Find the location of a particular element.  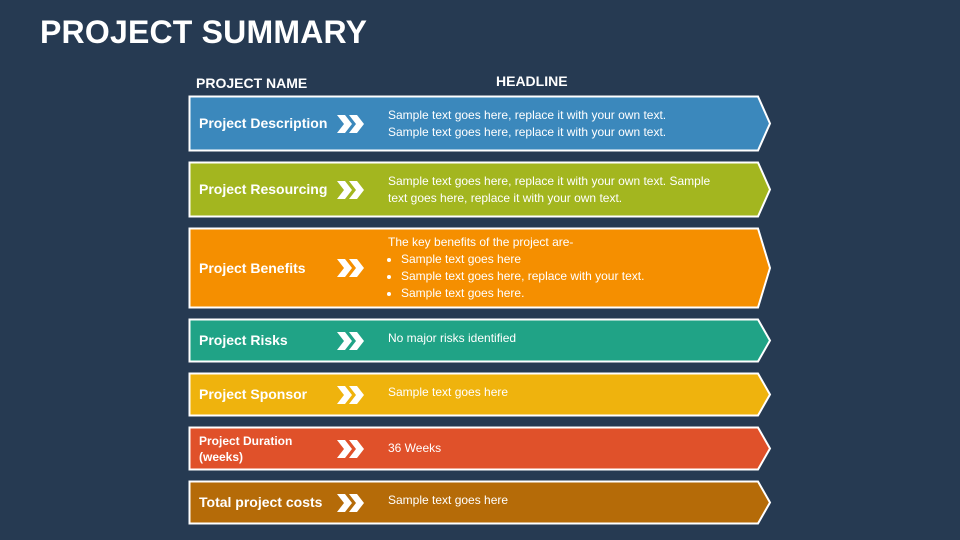

row-label: Project Risks is located at coordinates (243, 340).